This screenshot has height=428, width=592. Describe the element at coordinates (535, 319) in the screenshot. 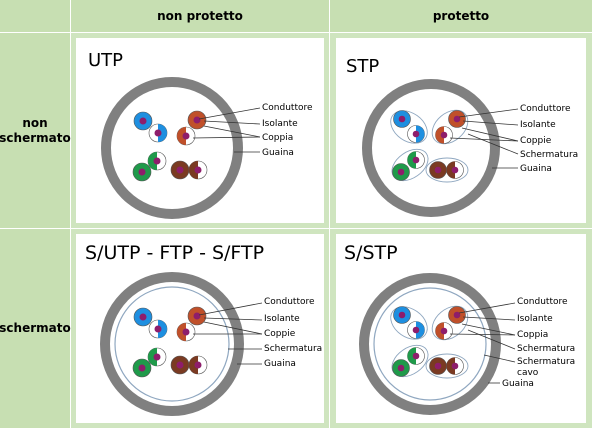

I see `sstp-label-isolante: Isolante` at that location.